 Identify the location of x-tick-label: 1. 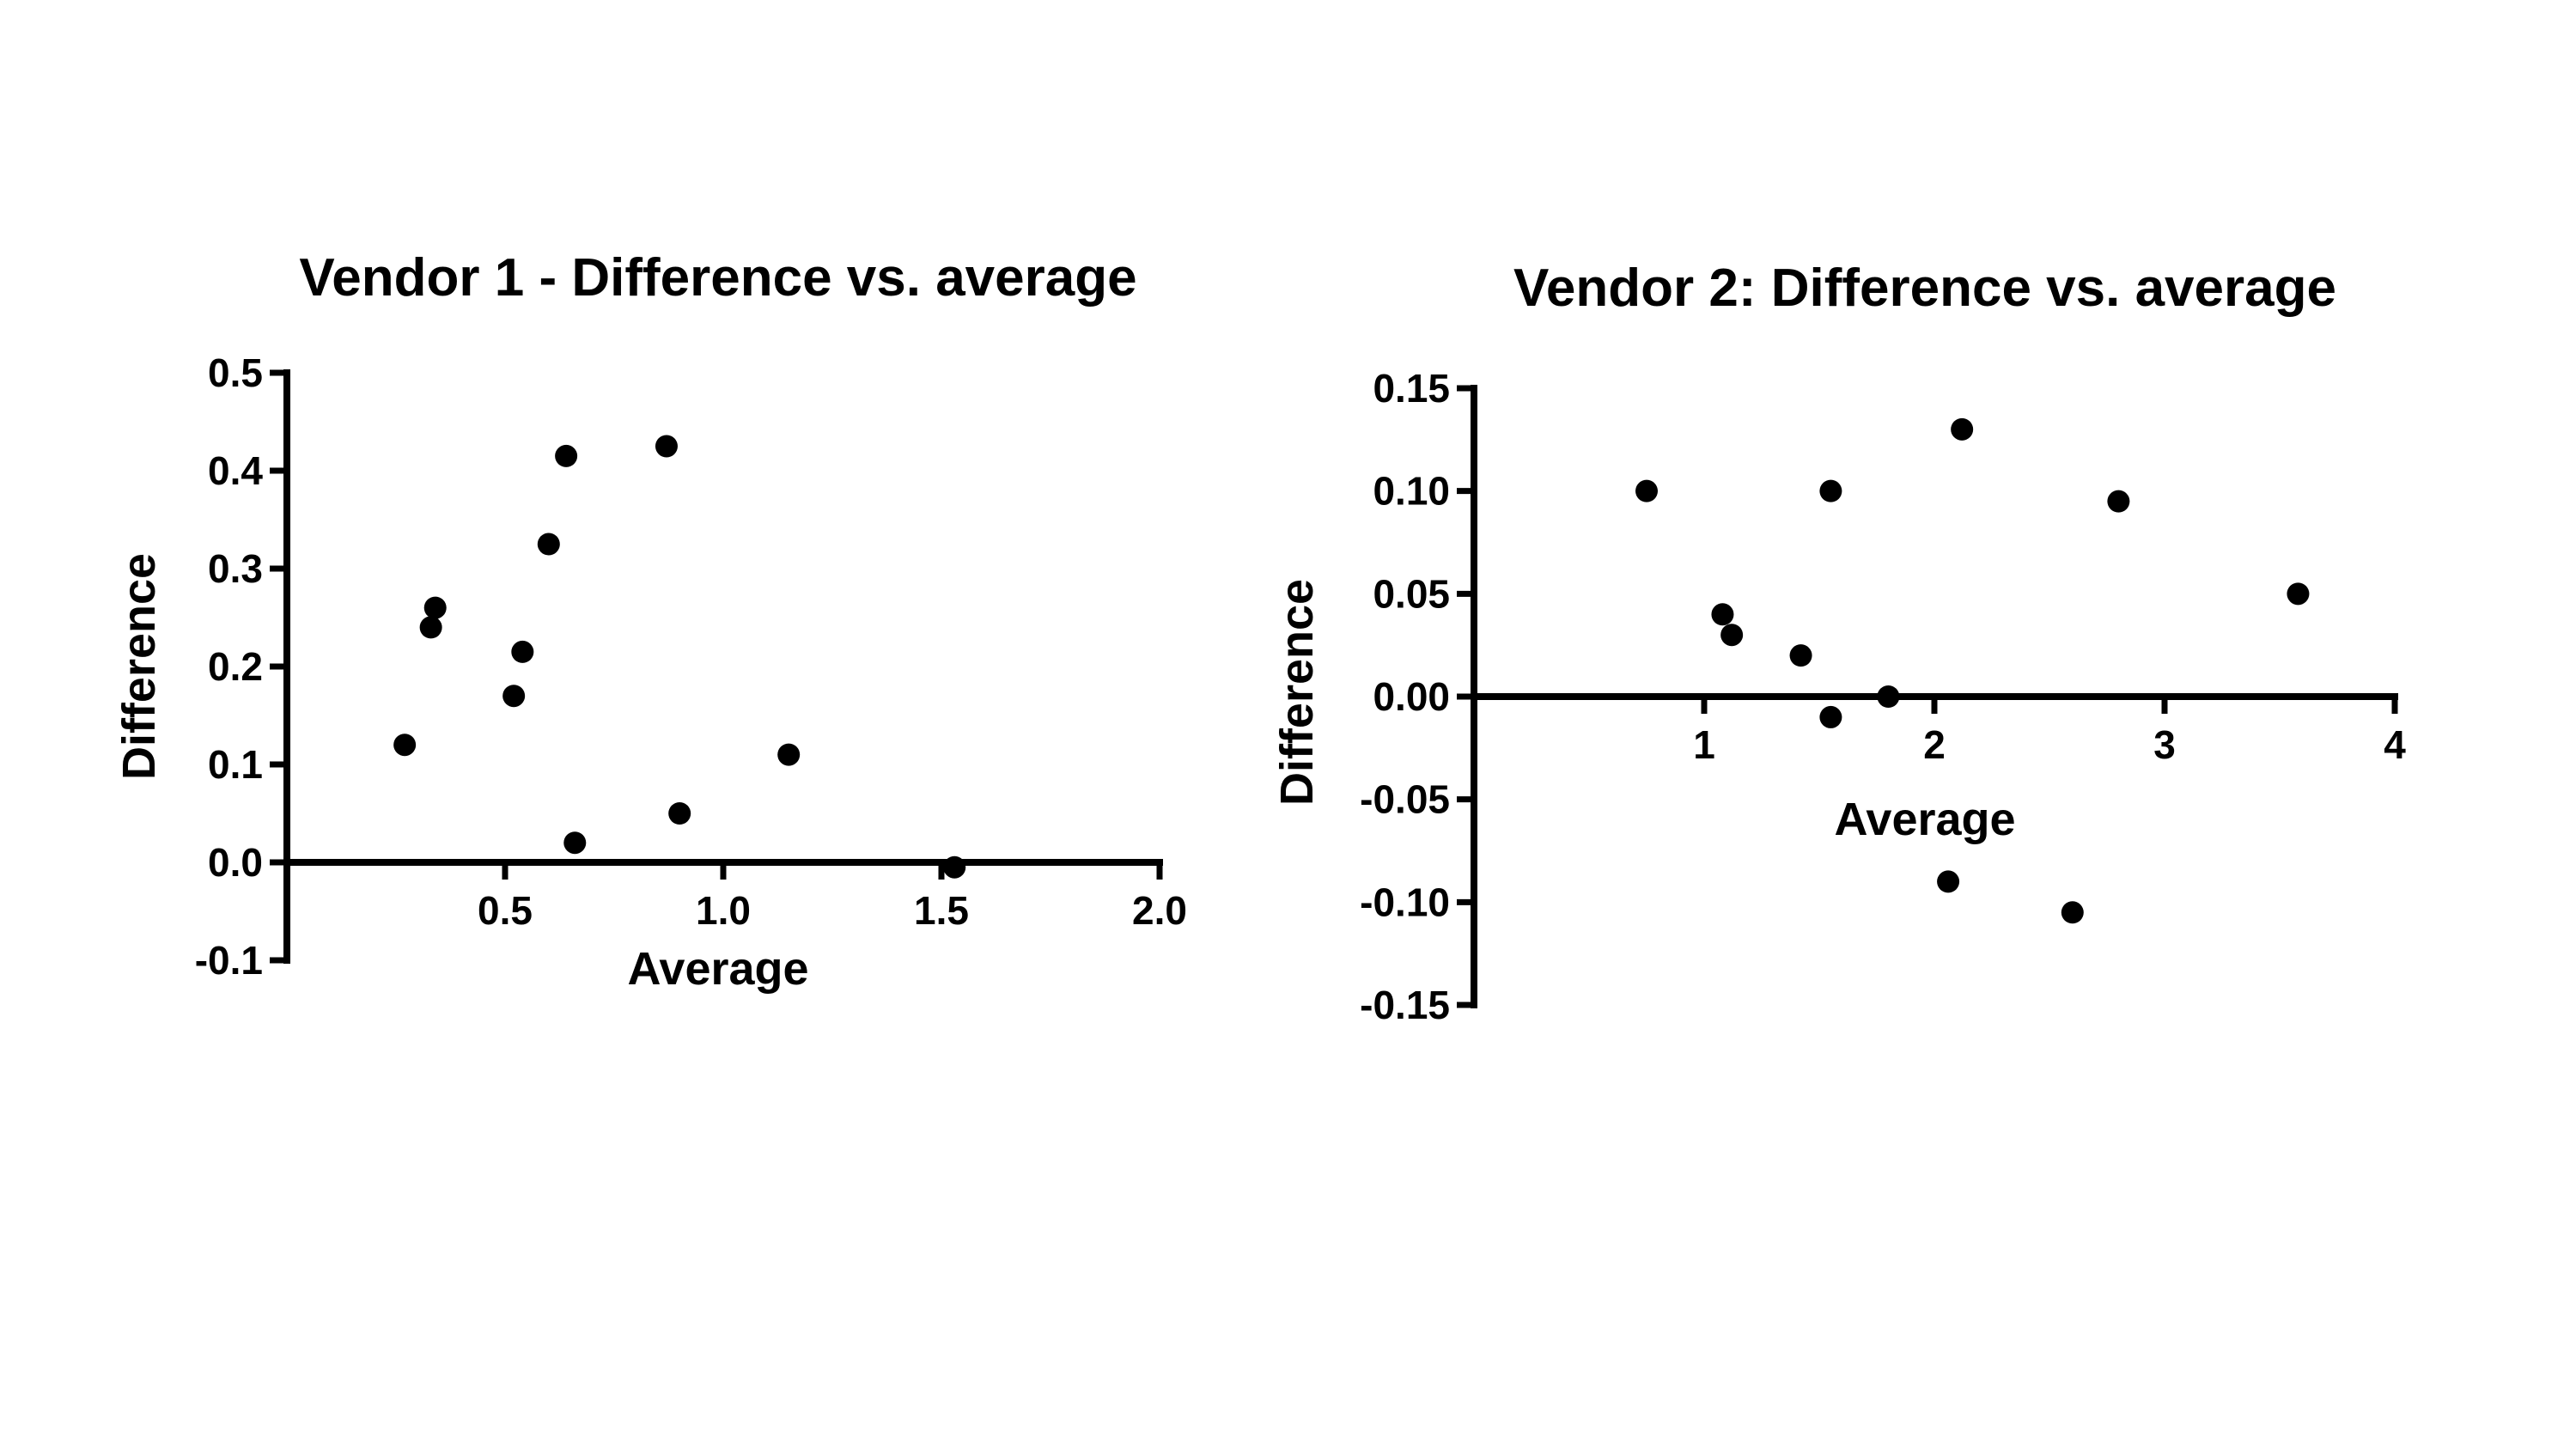
(1704, 744).